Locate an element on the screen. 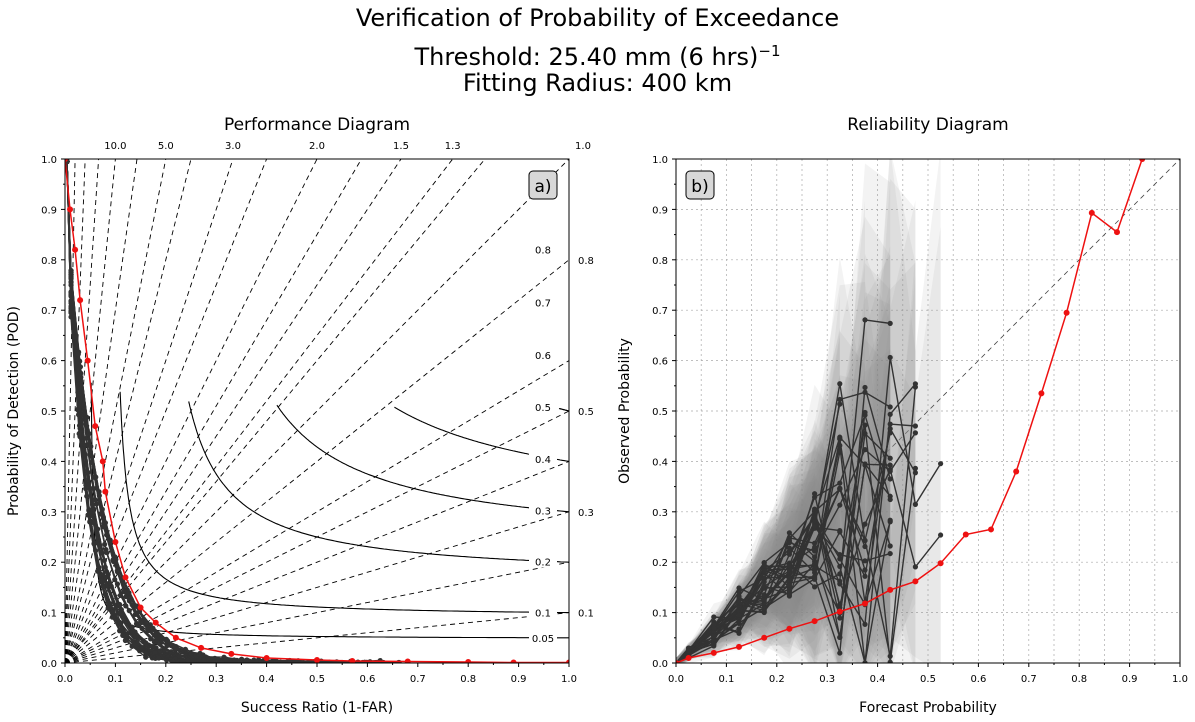 The width and height of the screenshot is (1195, 722). y-tick-label: 0.6 is located at coordinates (660, 362).